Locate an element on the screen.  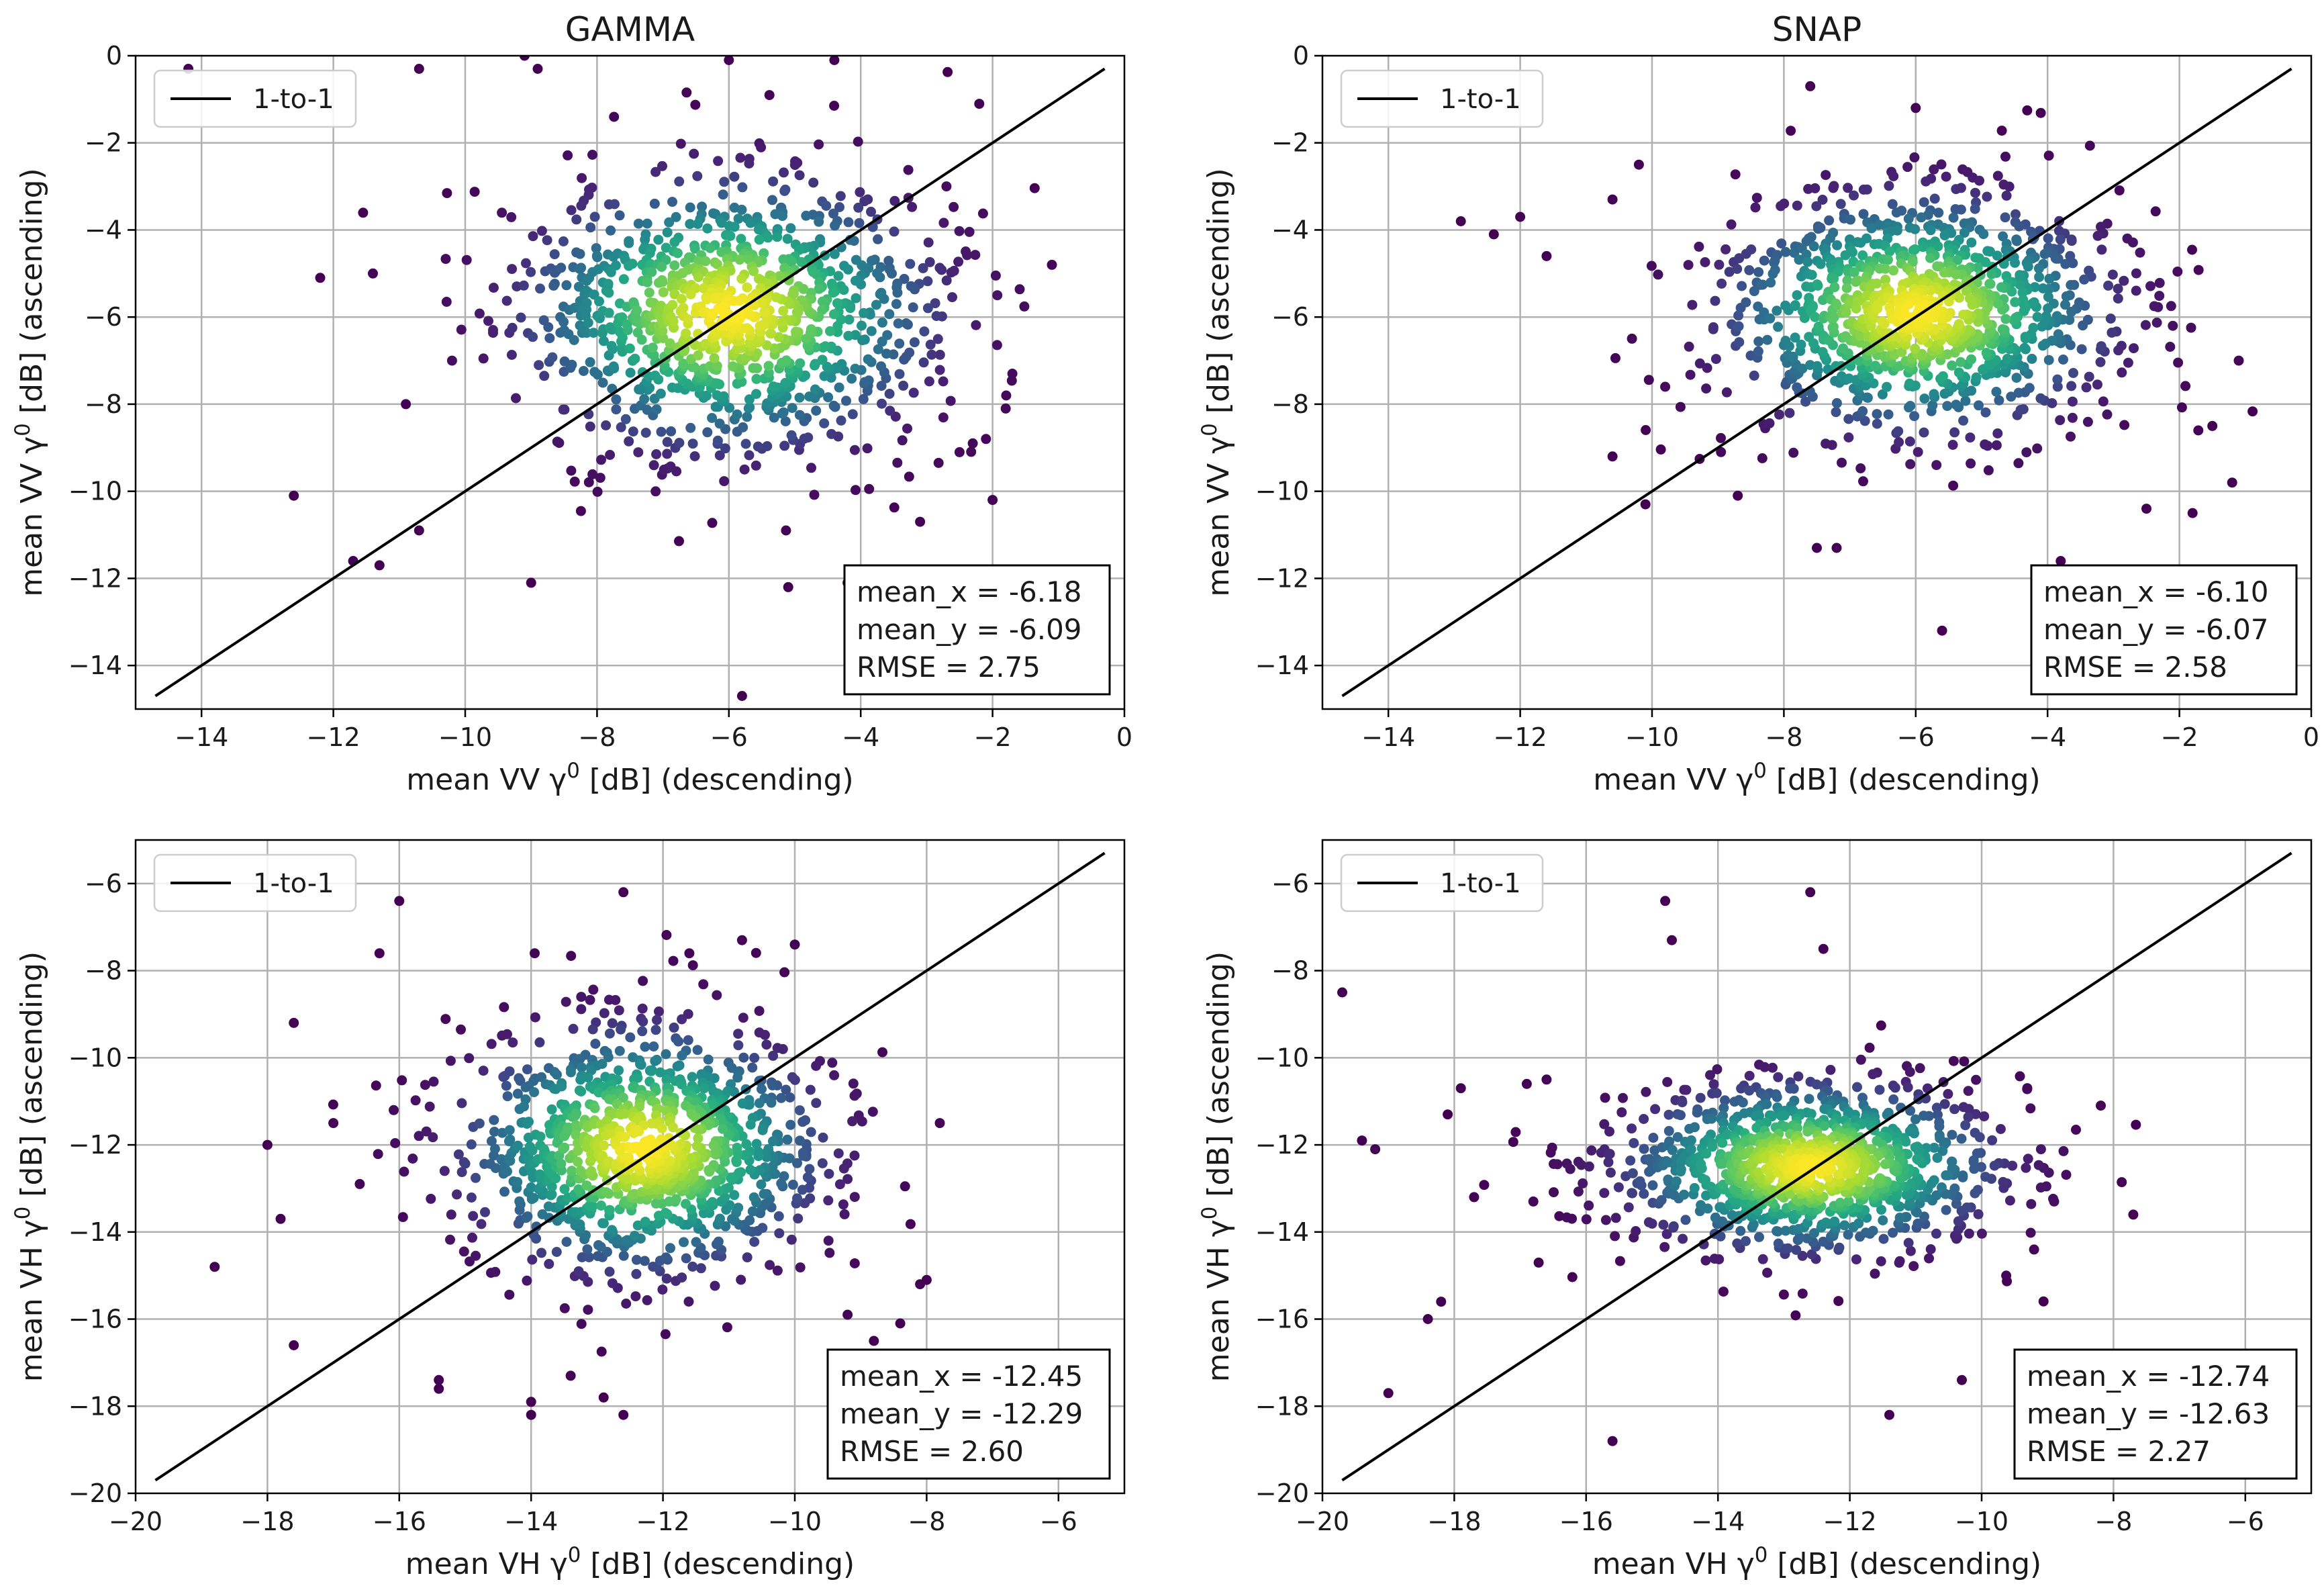
stat-rmse: RMSE = 2.27 is located at coordinates (2119, 1451).